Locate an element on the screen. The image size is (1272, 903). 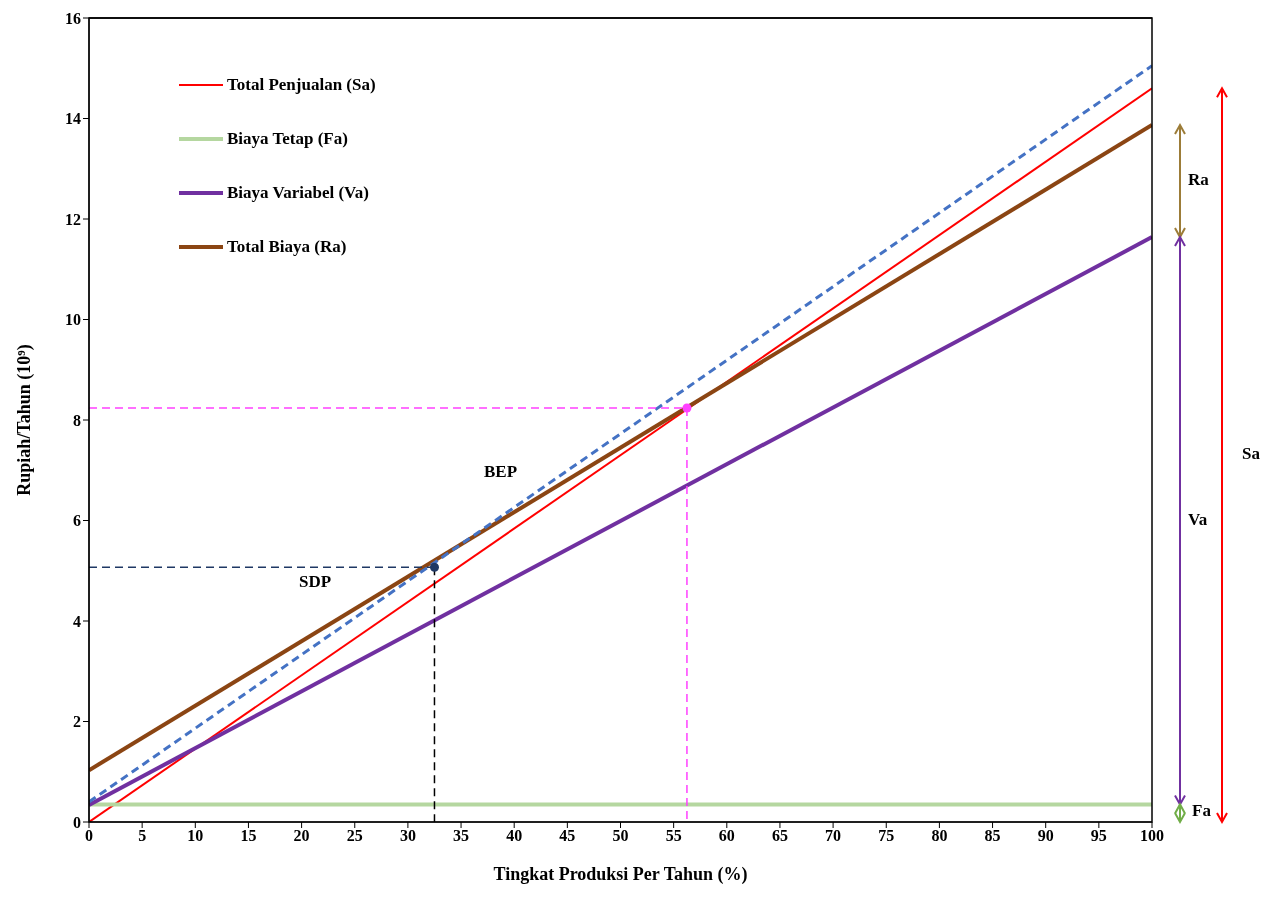
x-tick-label: 75 is located at coordinates (886, 836).